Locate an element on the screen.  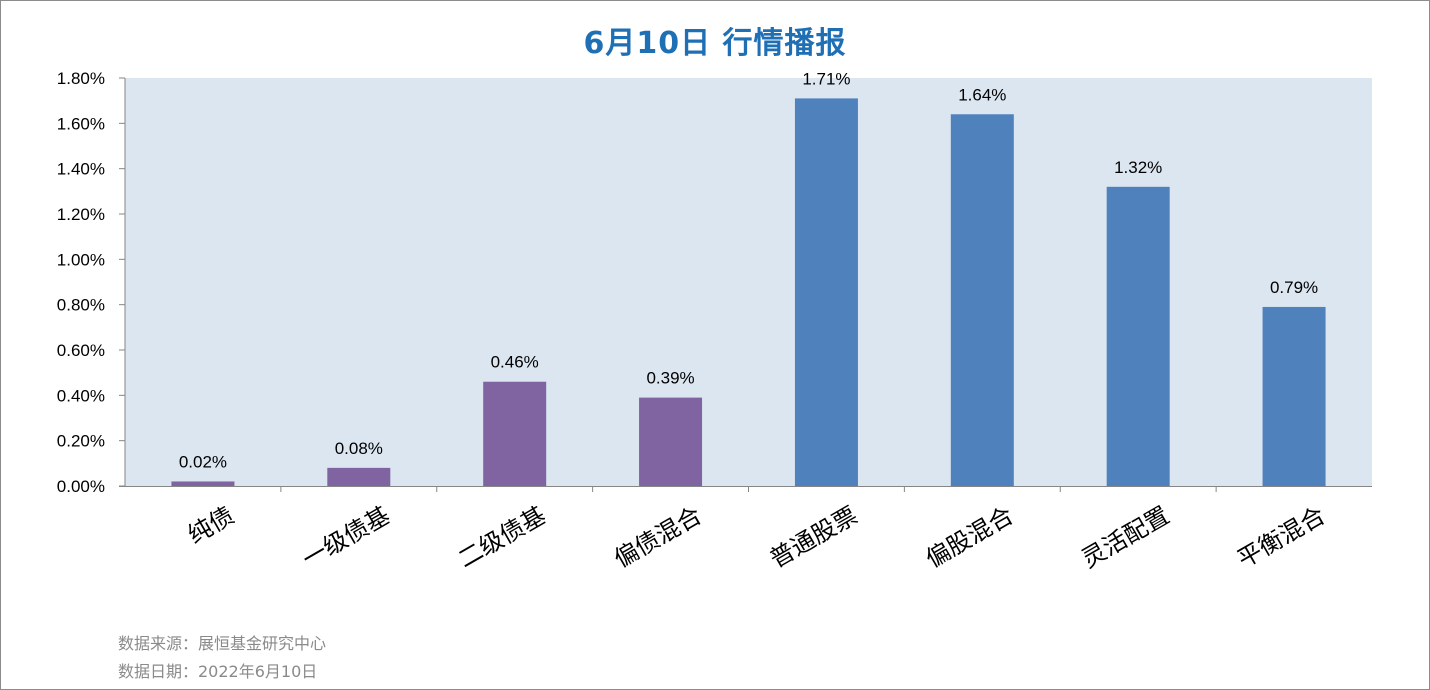
x-tick-label: 偏债混合 is located at coordinates (657, 537).